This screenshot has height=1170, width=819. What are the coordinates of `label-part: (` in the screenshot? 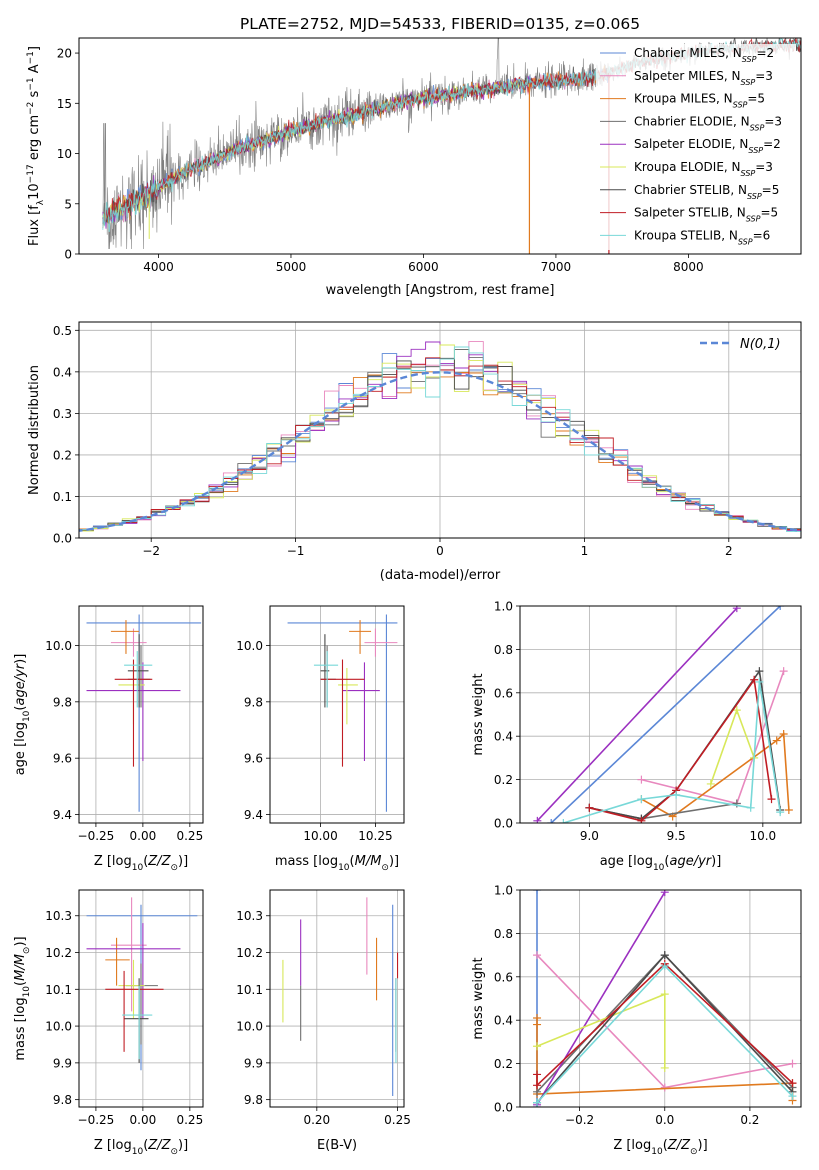 It's located at (665, 1145).